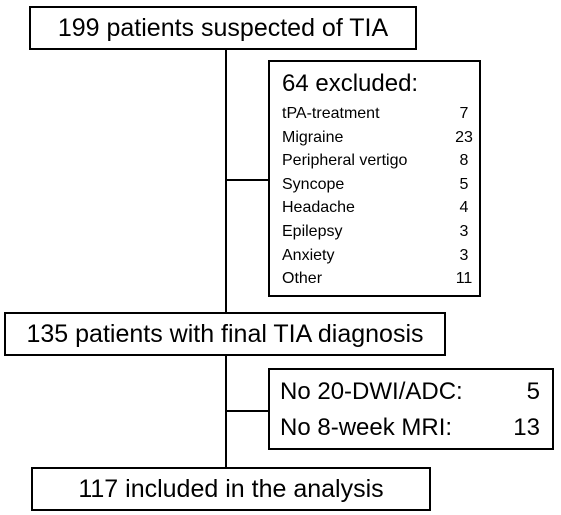  What do you see at coordinates (464, 161) in the screenshot?
I see `excluded-count: 8` at bounding box center [464, 161].